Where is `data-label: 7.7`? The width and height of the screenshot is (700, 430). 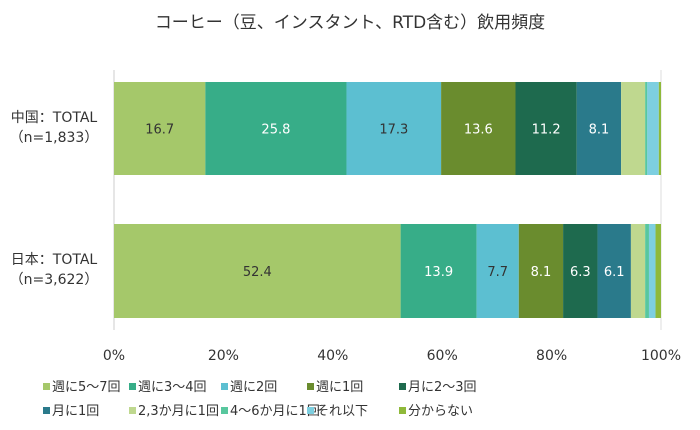 data-label: 7.7 is located at coordinates (497, 272).